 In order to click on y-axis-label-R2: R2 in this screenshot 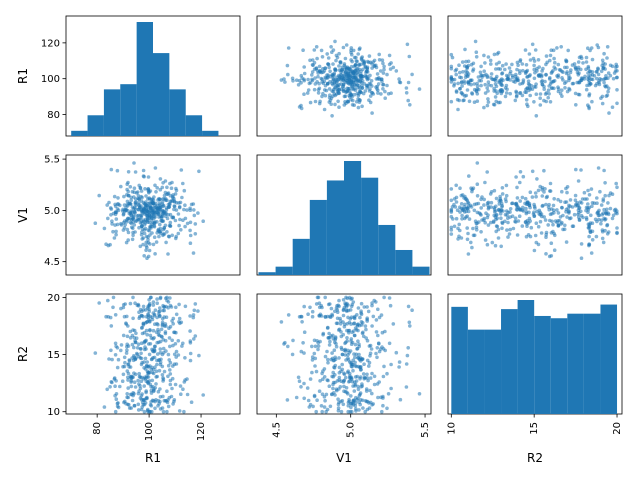, I will do `click(23, 354)`.